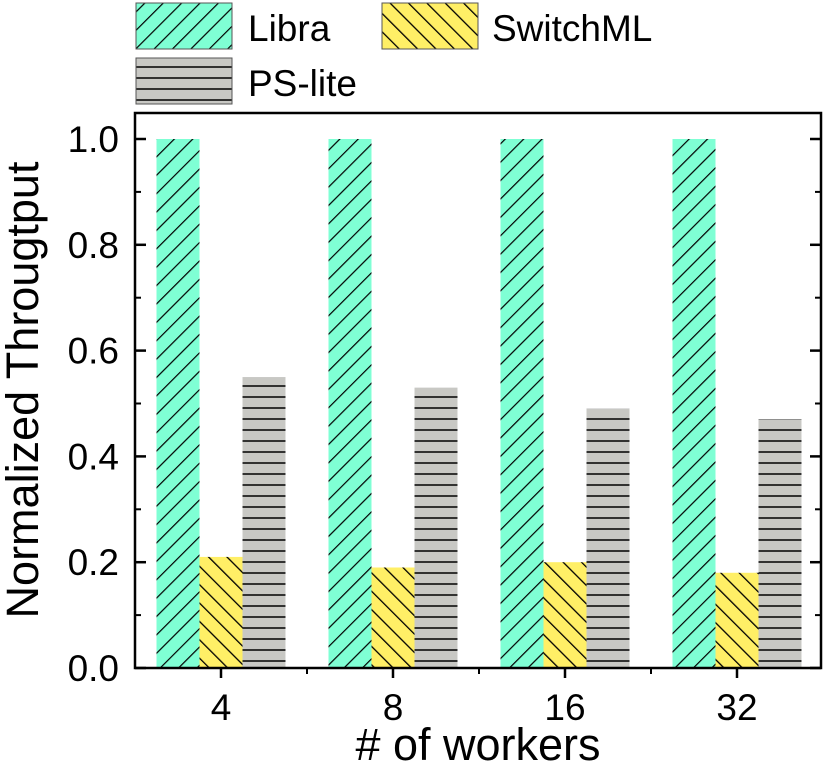 Image resolution: width=830 pixels, height=764 pixels. I want to click on y-tick-label: 0.0, so click(93, 668).